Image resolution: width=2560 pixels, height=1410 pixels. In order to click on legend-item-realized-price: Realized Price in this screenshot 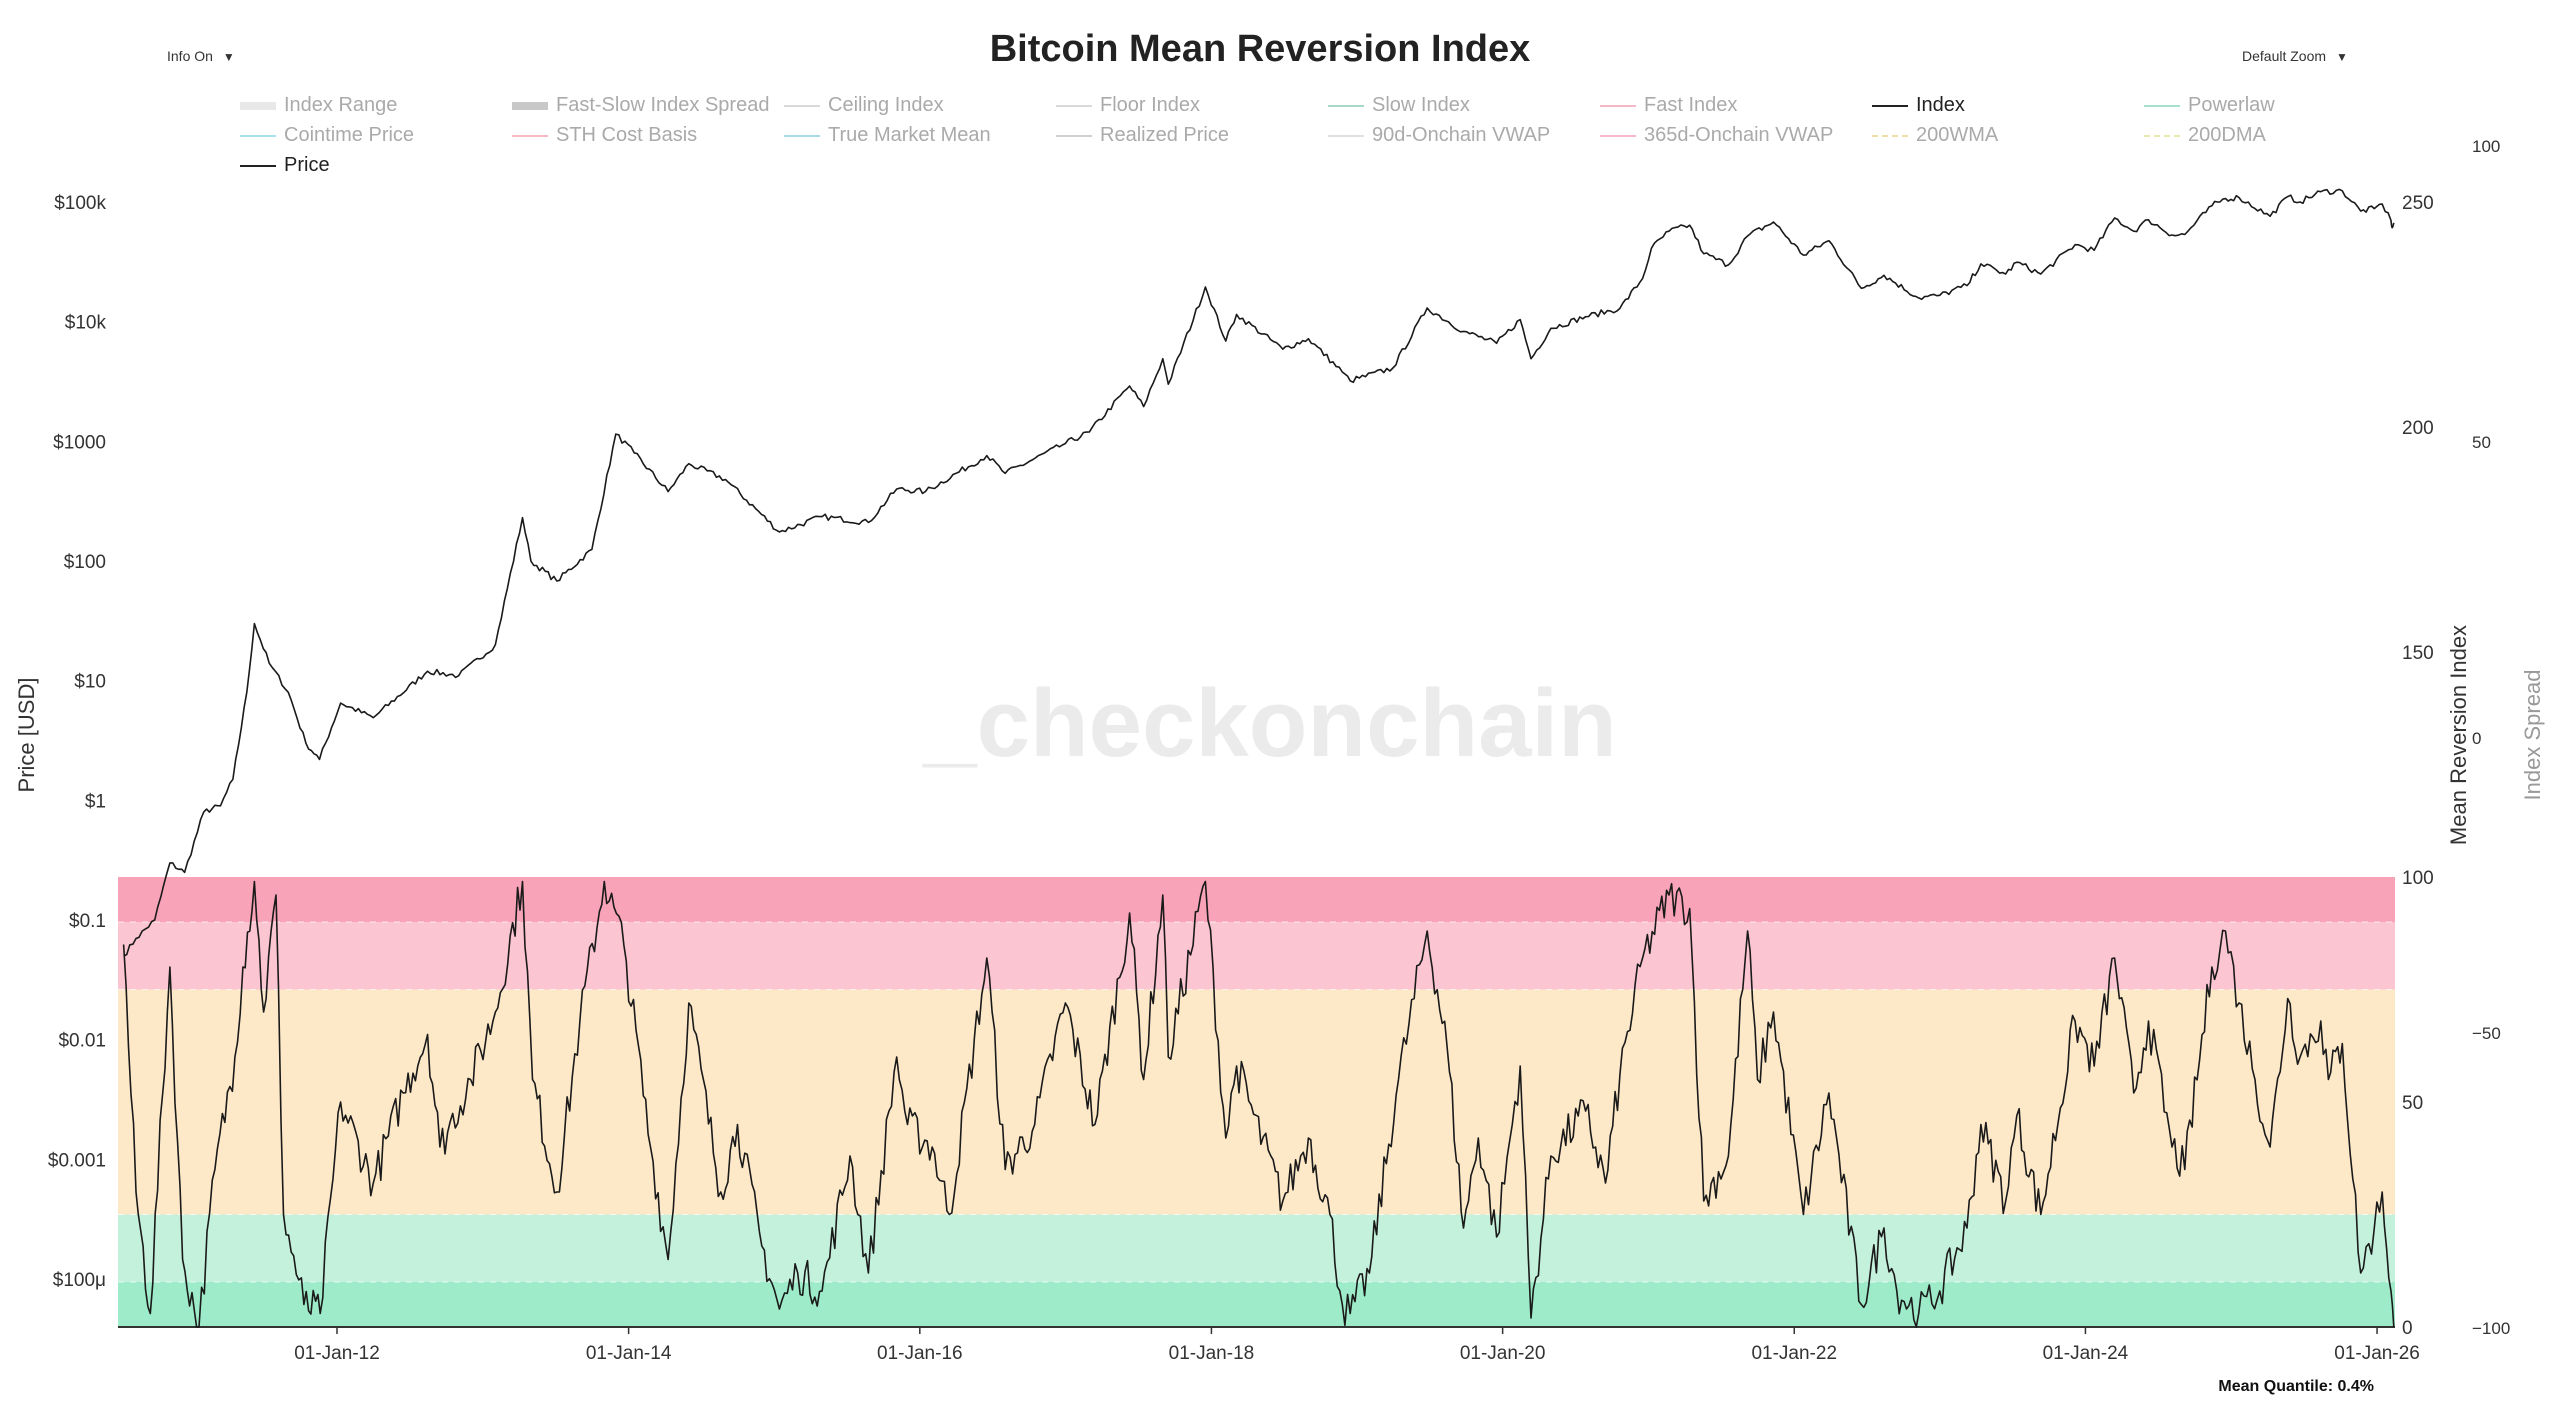, I will do `click(1142, 135)`.